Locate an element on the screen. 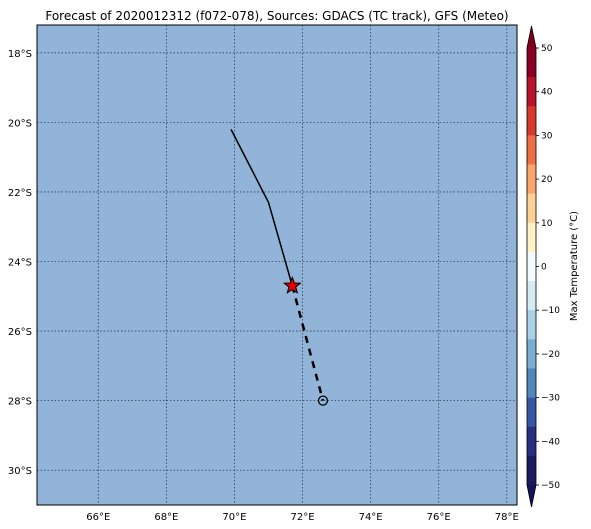 Image resolution: width=591 pixels, height=529 pixels. colorbar-tick-label: −30 is located at coordinates (550, 399).